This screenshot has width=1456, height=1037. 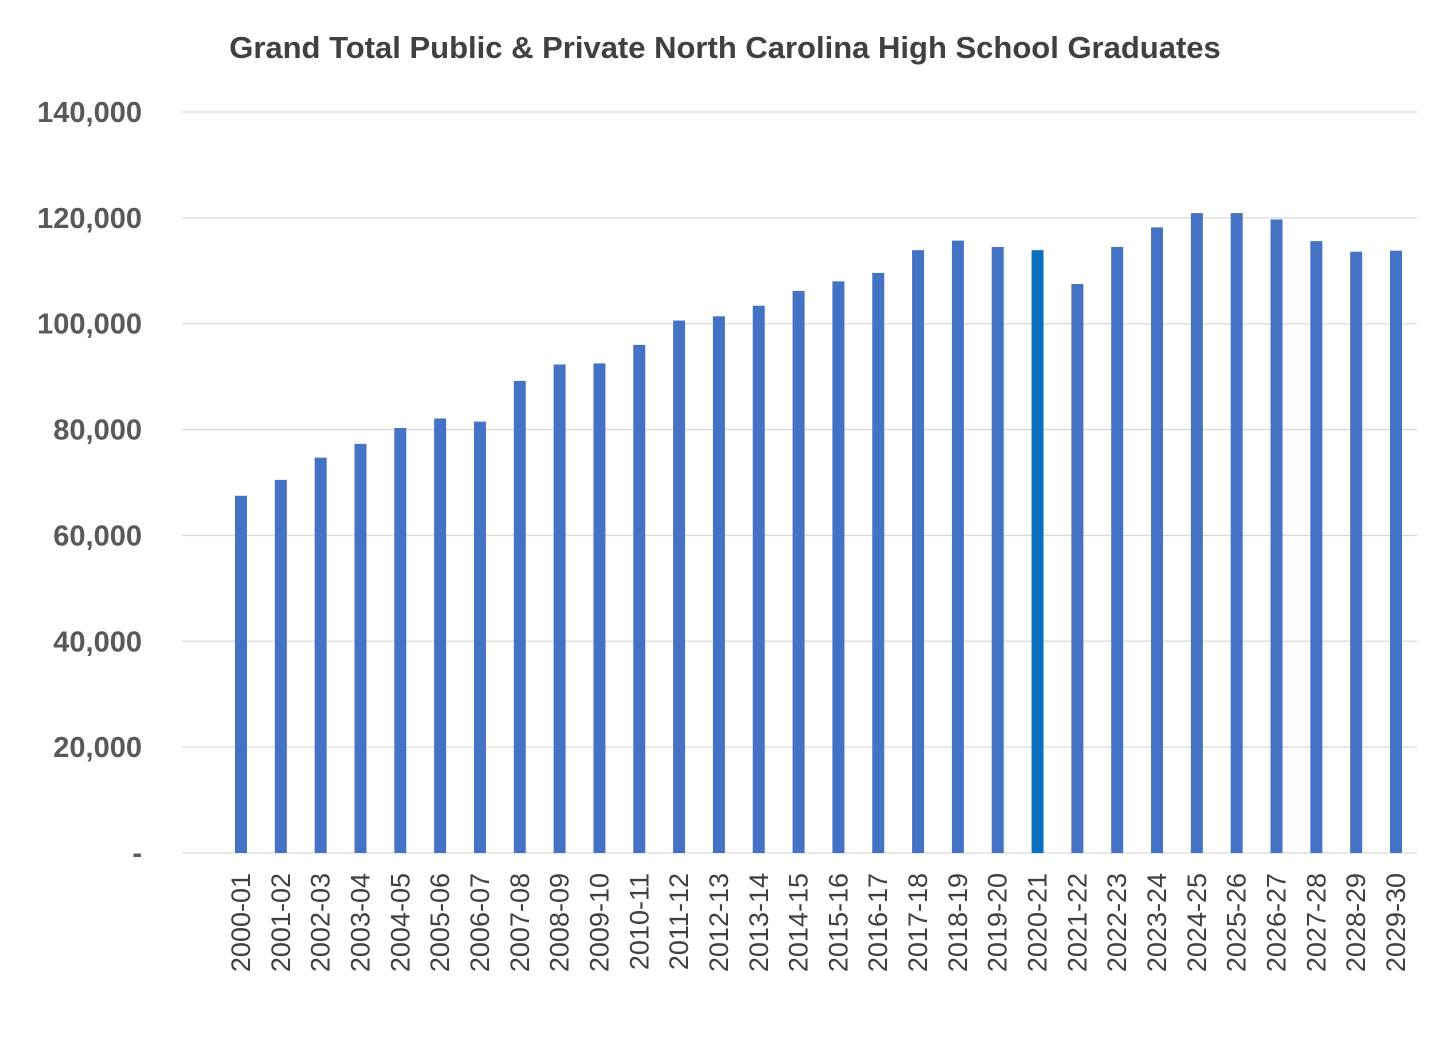 What do you see at coordinates (1356, 922) in the screenshot?
I see `x-tick-label: 2028-29` at bounding box center [1356, 922].